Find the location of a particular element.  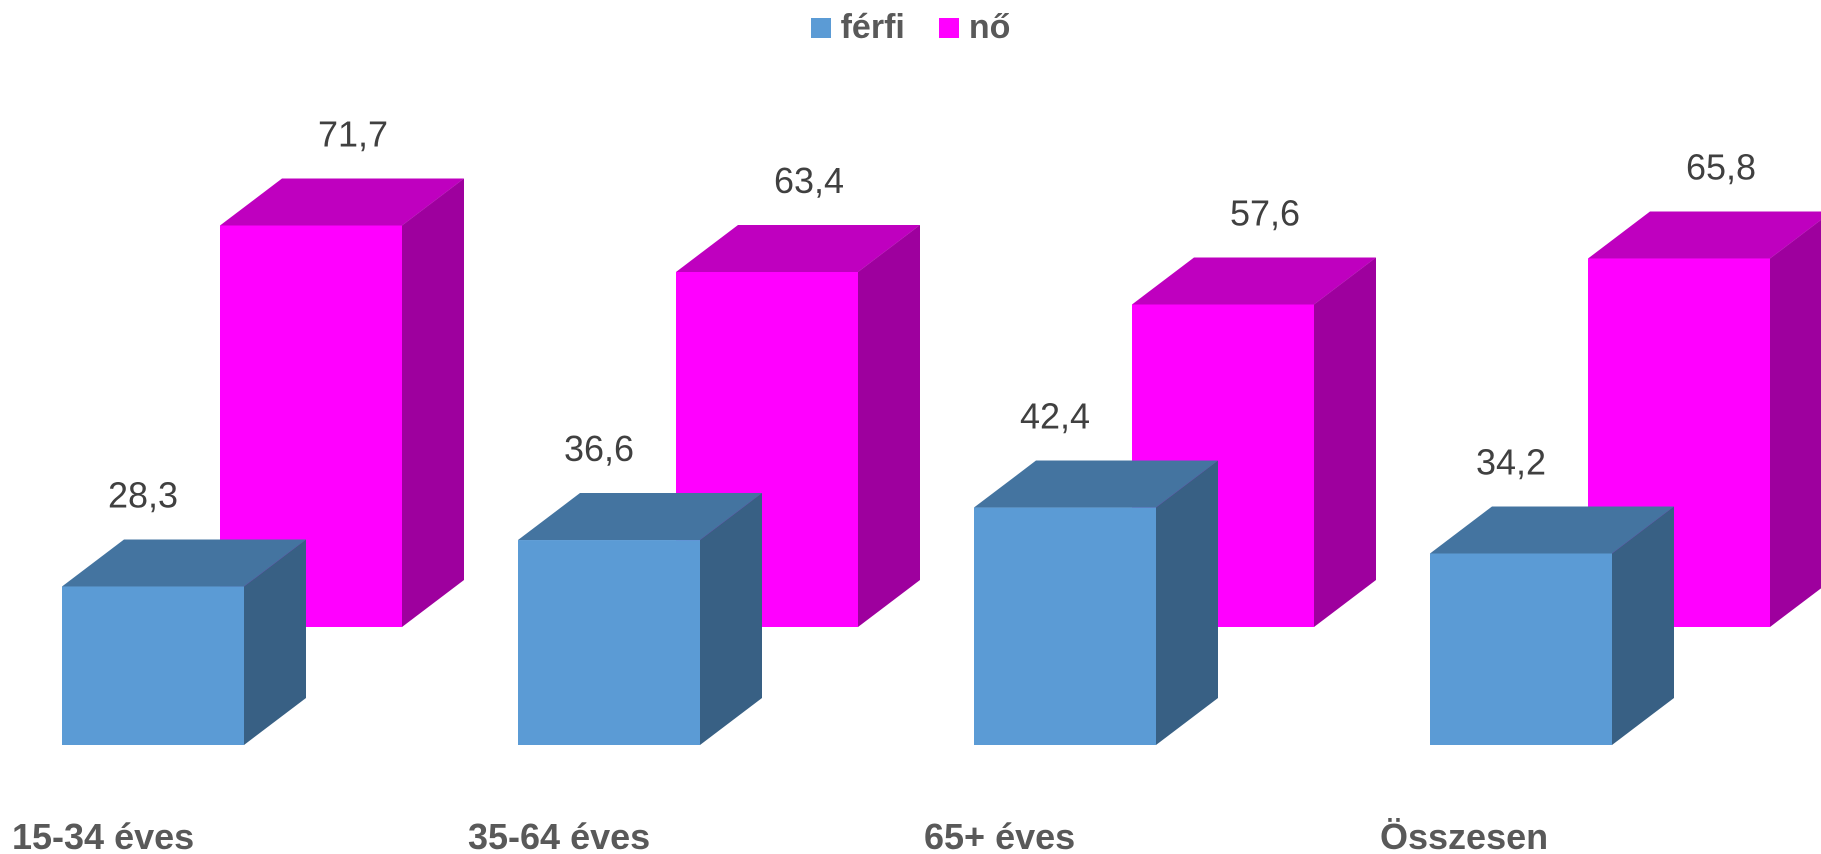

data-label-ferfi-35-64-eves: 36,6 is located at coordinates (599, 448).